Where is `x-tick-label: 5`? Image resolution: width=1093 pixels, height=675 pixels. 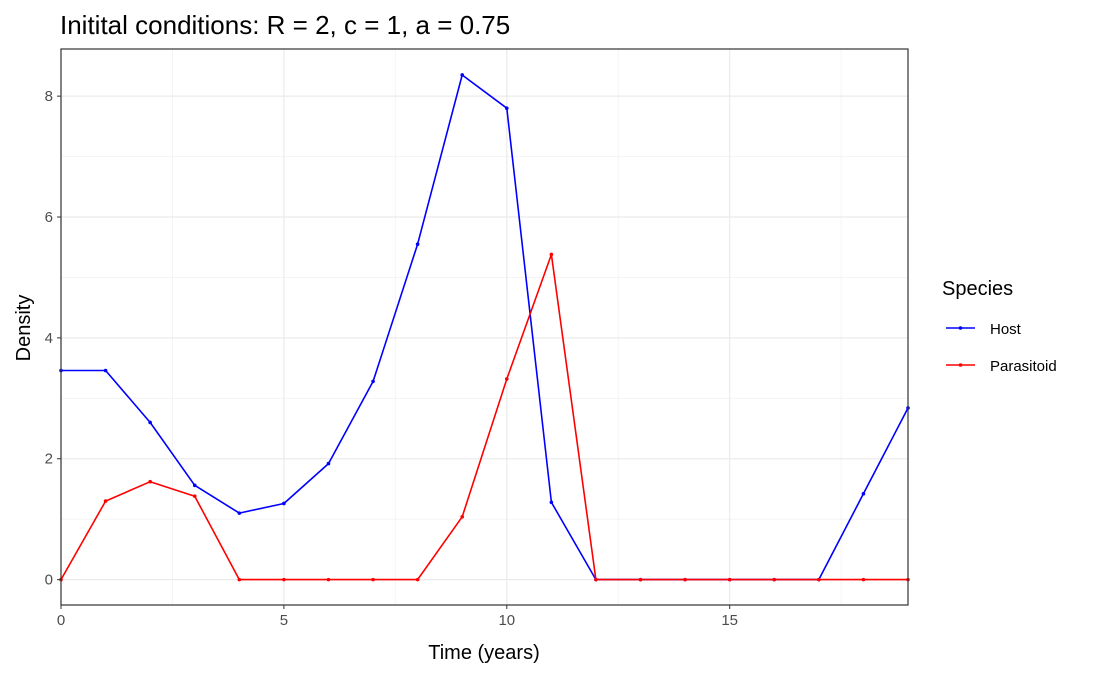 x-tick-label: 5 is located at coordinates (284, 620).